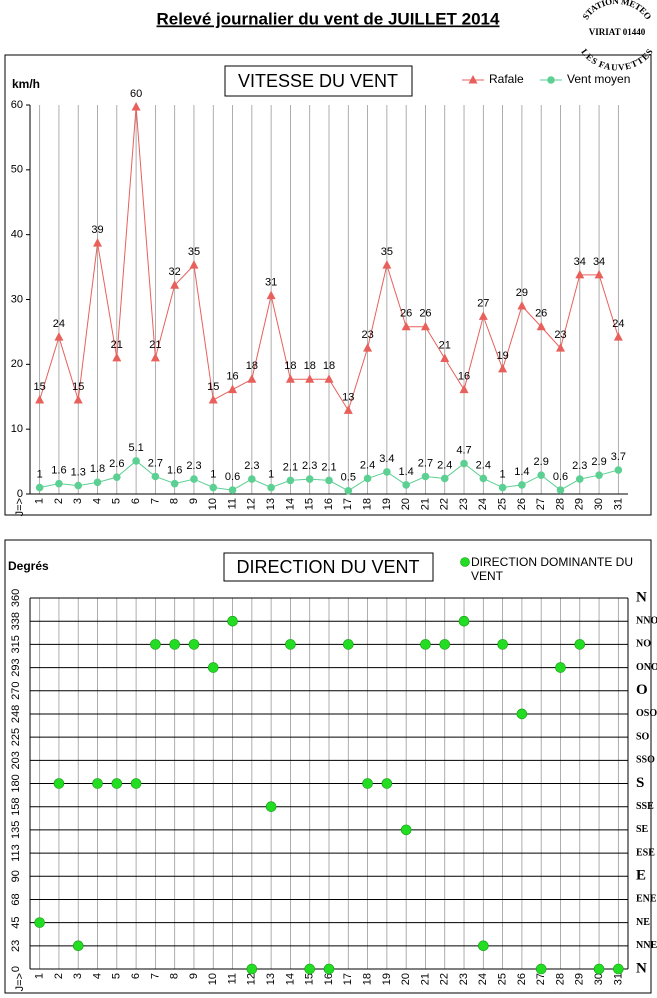  Describe the element at coordinates (522, 504) in the screenshot. I see `x-tick-label: 26` at that location.